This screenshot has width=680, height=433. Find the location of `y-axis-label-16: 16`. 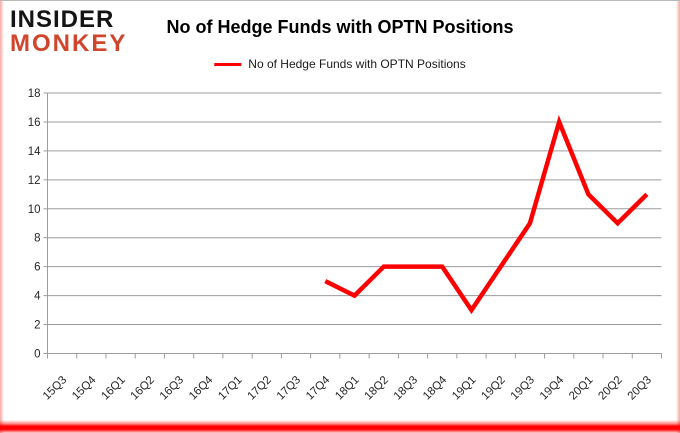

y-axis-label-16: 16 is located at coordinates (34, 123).